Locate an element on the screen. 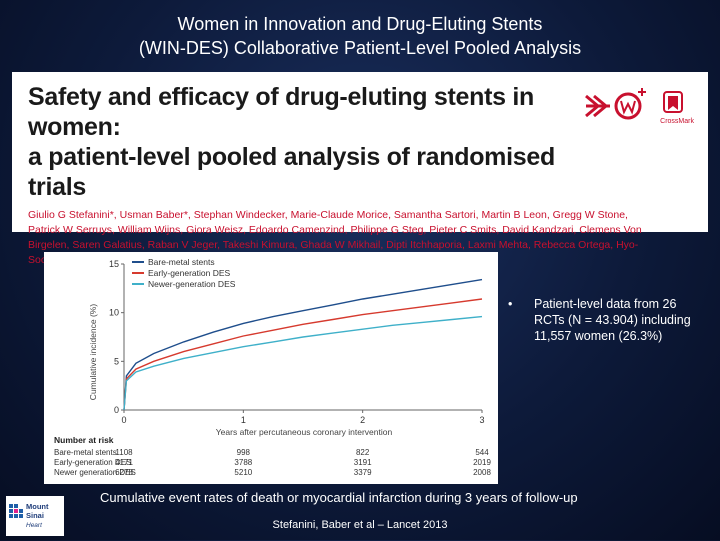 This screenshot has height=541, width=720. w-circle-logo-icon is located at coordinates (630, 104).